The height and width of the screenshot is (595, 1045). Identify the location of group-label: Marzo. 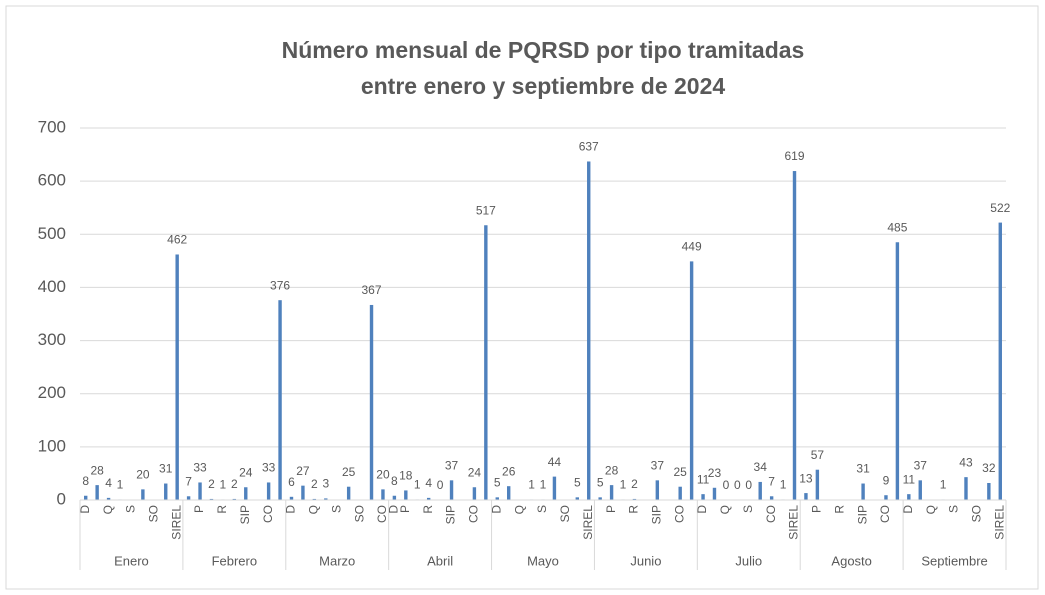
(337, 560).